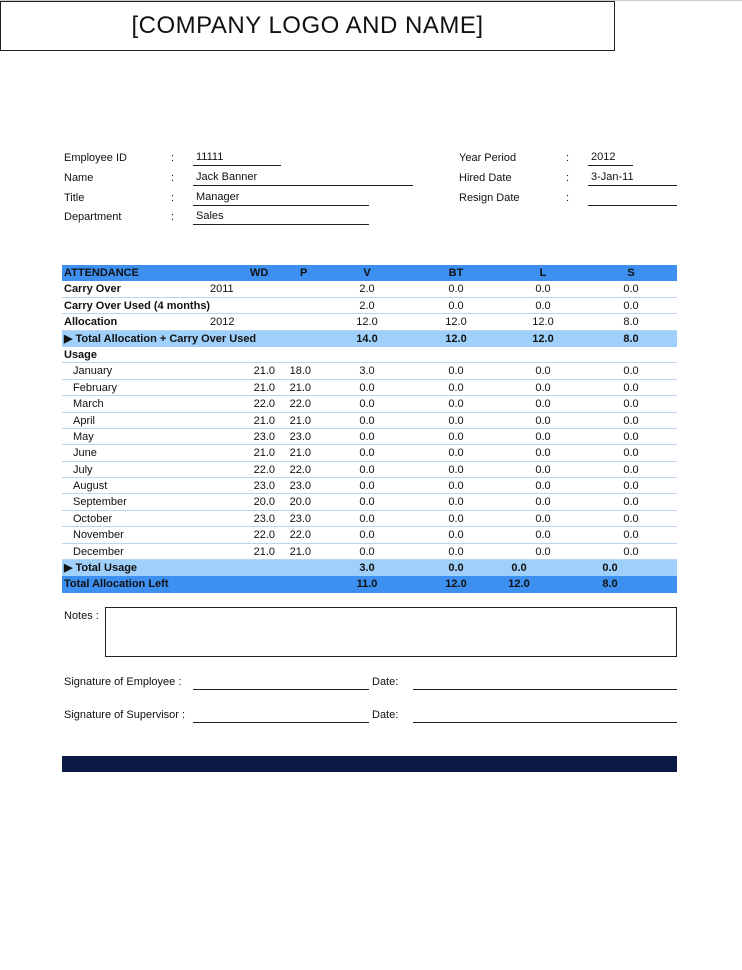 Image resolution: width=742 pixels, height=970 pixels. I want to click on cell-label: January, so click(93, 371).